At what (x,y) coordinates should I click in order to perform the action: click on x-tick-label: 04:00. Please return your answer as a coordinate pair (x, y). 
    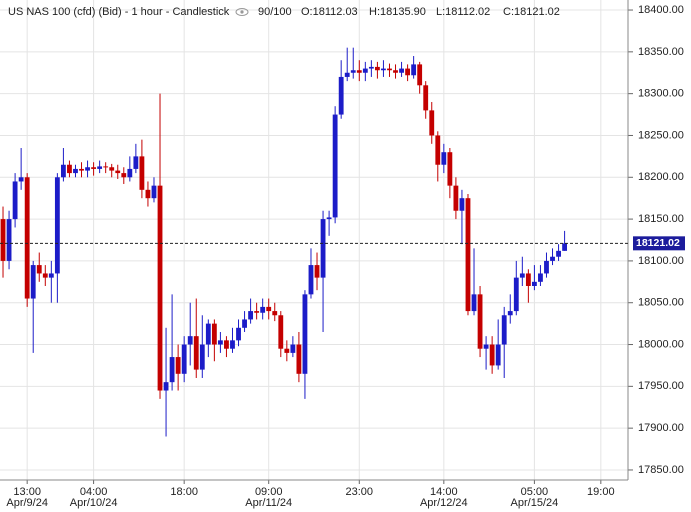
    Looking at the image, I should click on (94, 492).